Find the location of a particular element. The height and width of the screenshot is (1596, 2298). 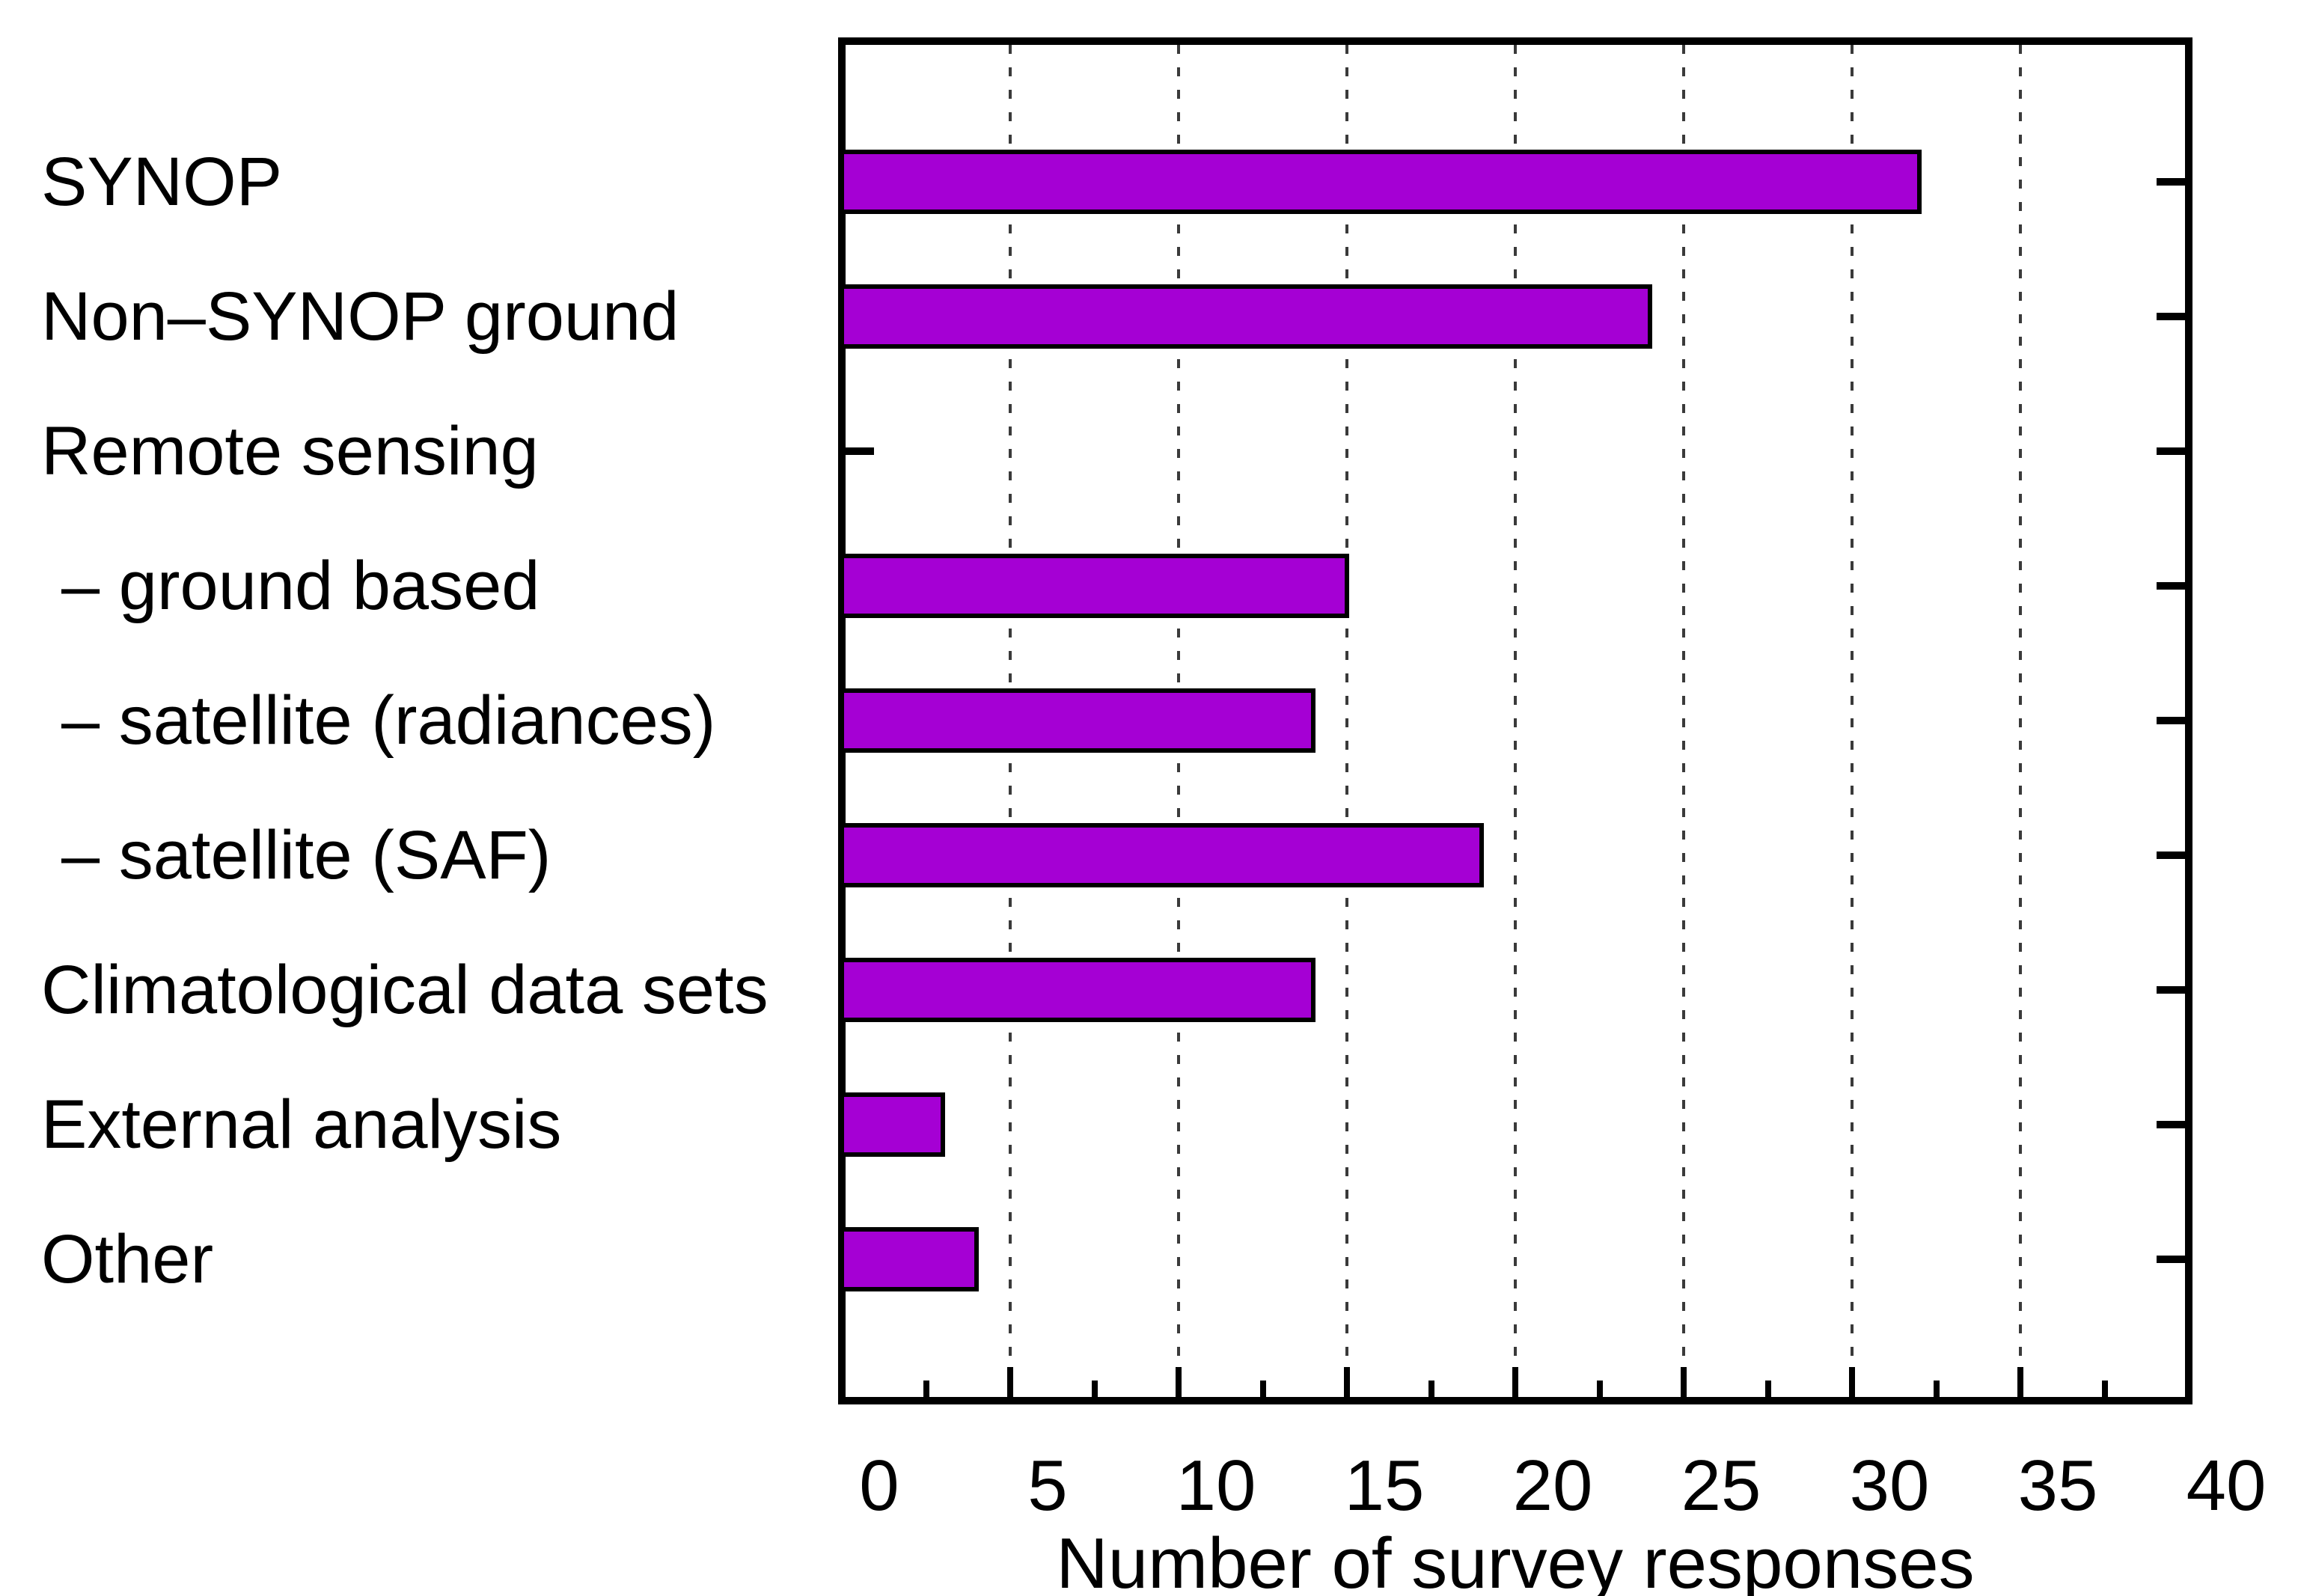

x-tick-label-5: 5 is located at coordinates (1047, 1486).